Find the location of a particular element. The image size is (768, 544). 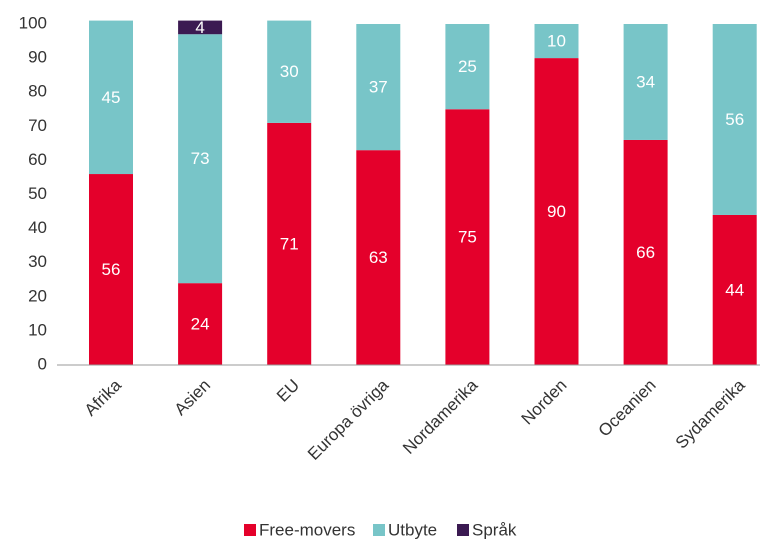

x-tick-label: Oceanien is located at coordinates (627, 408).